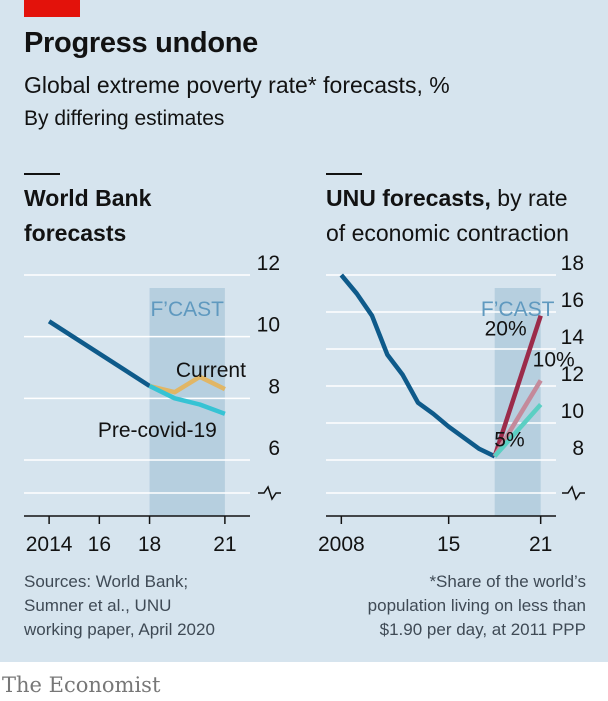  What do you see at coordinates (106, 581) in the screenshot?
I see `sources-line1: Sources: World Bank;` at bounding box center [106, 581].